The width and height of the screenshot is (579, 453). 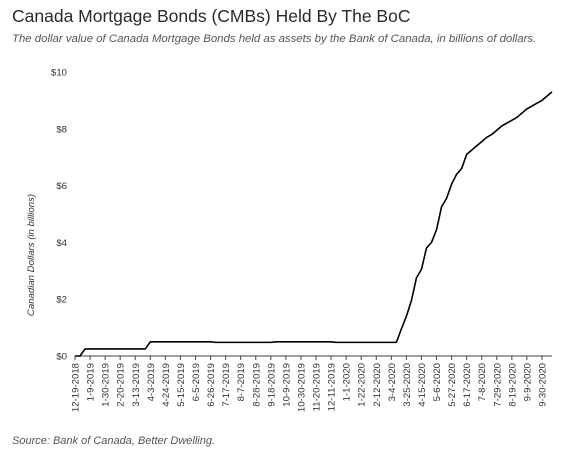 I want to click on x-tick-label: 5-15-2019, so click(x=181, y=385).